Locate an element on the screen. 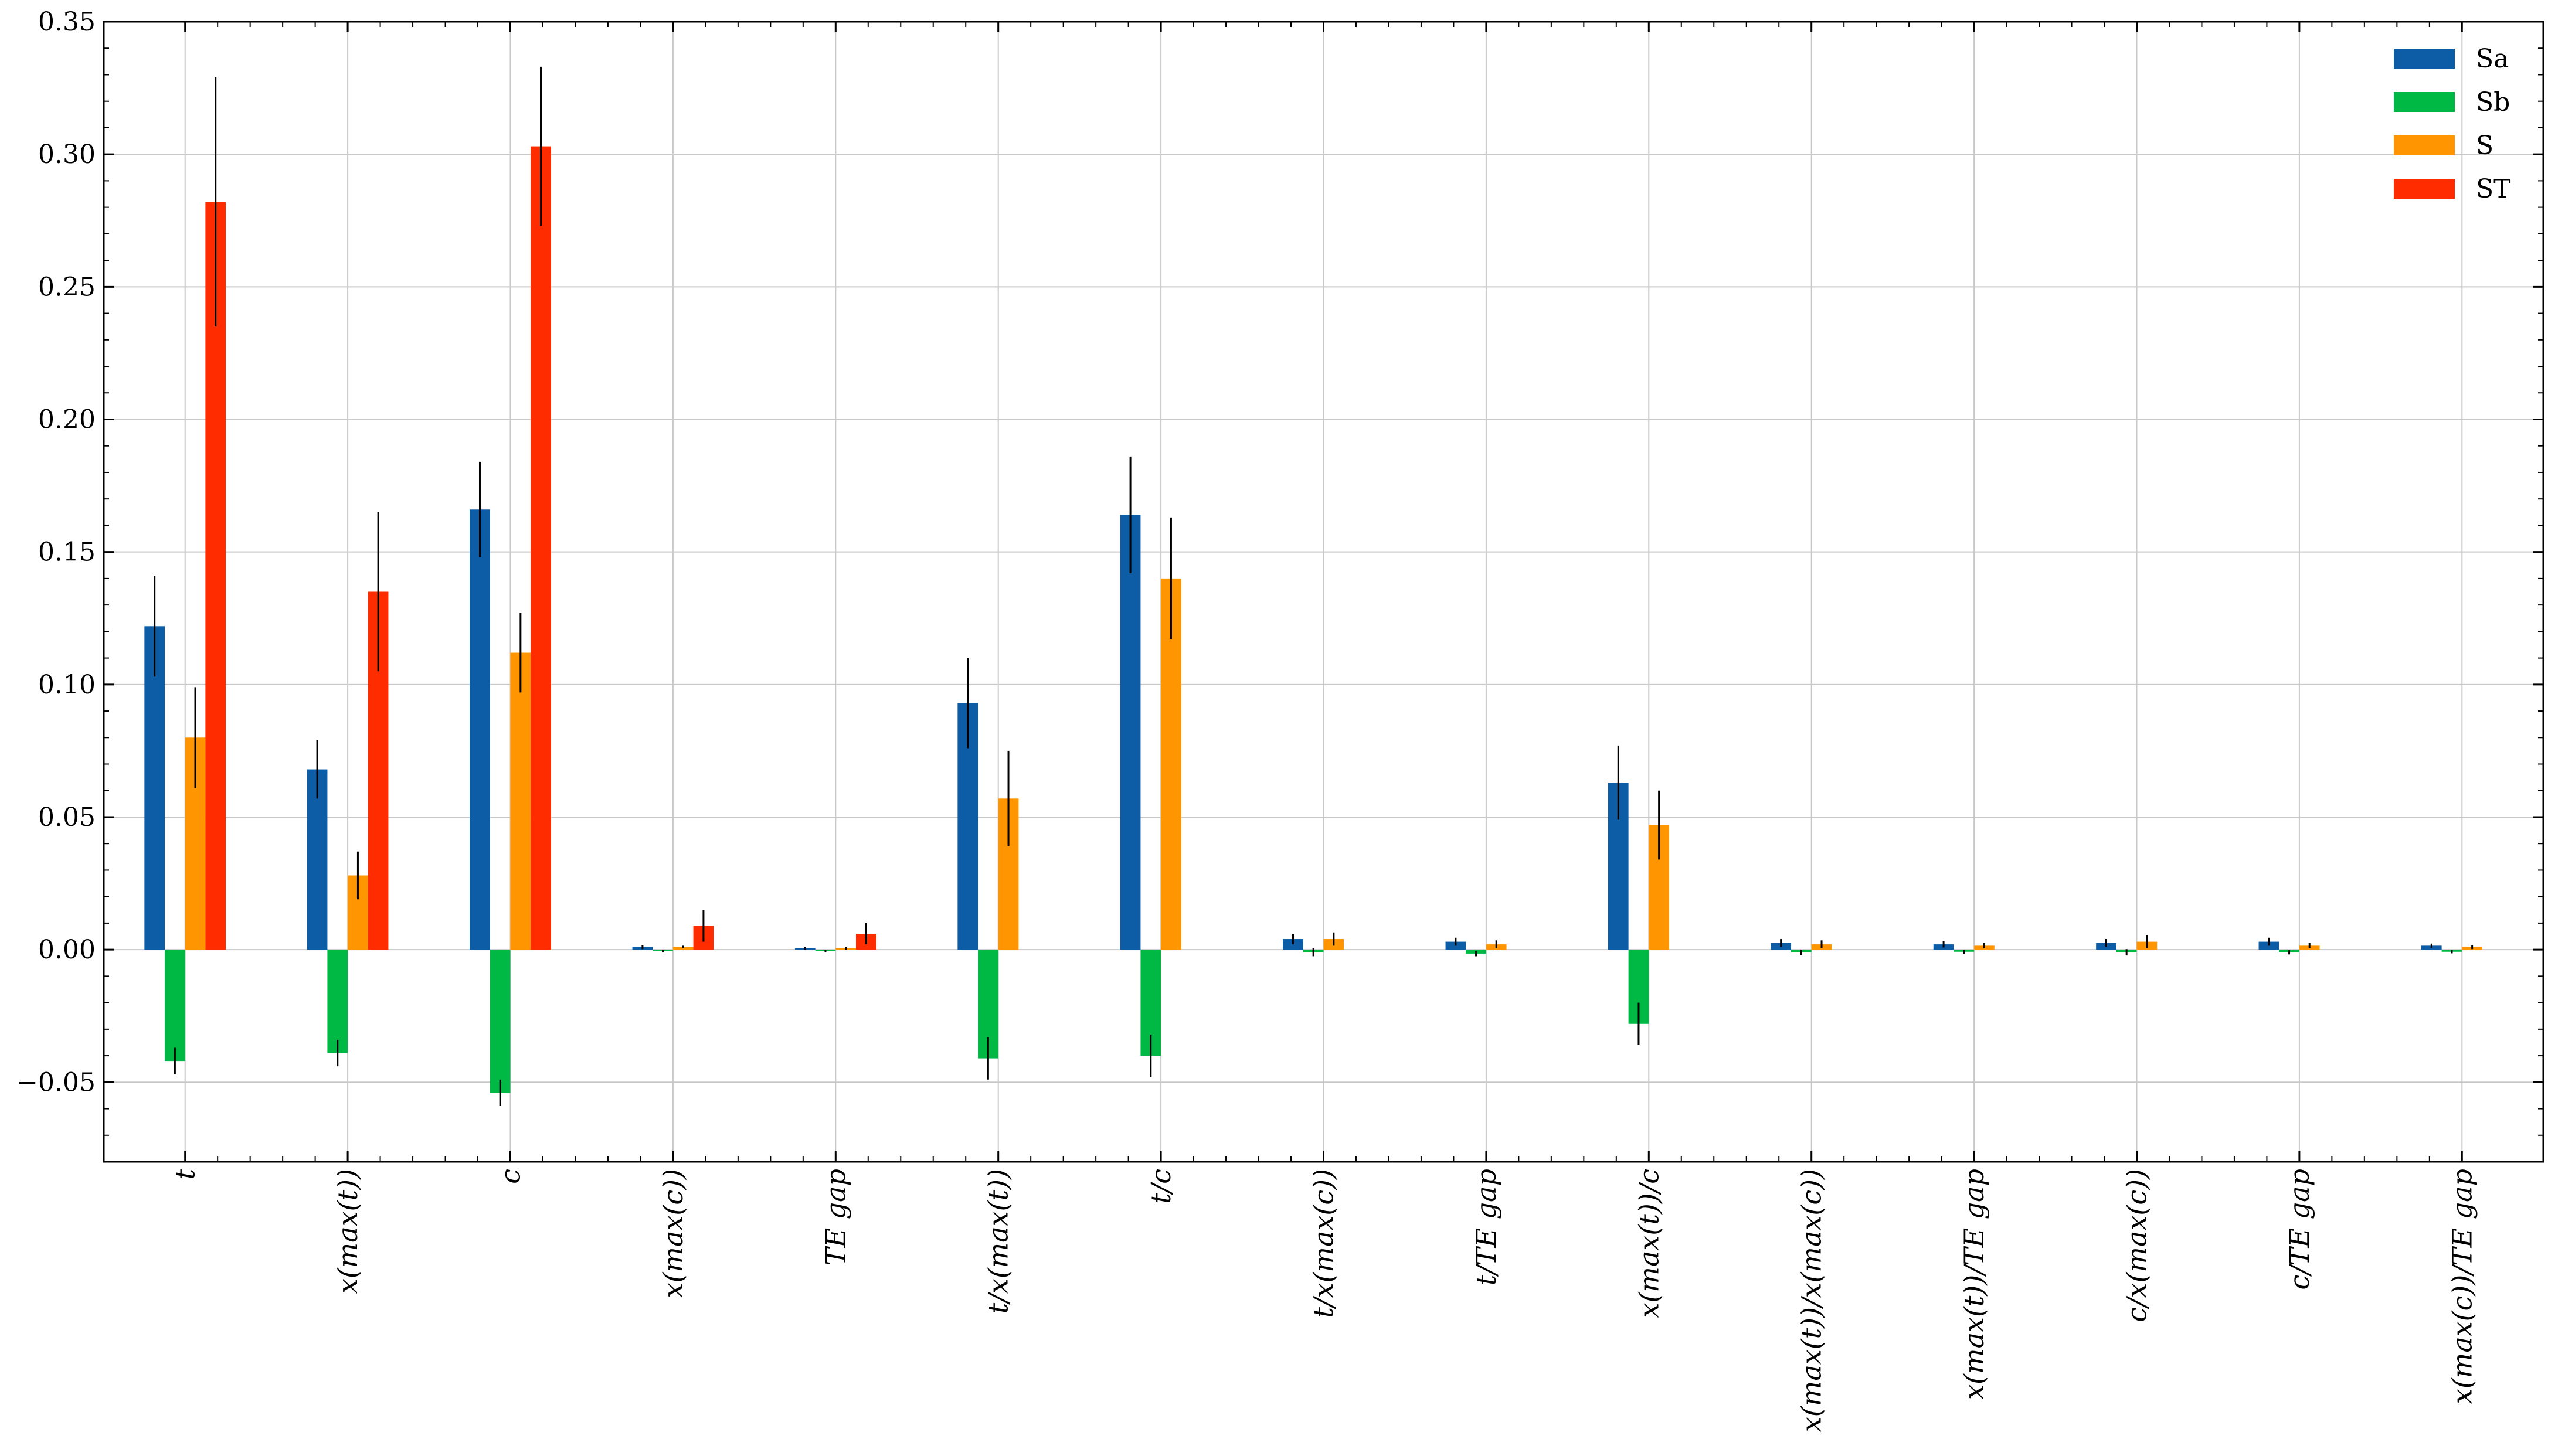 This screenshot has height=1456, width=2565. y-tick-label: 0.10 is located at coordinates (67, 685).